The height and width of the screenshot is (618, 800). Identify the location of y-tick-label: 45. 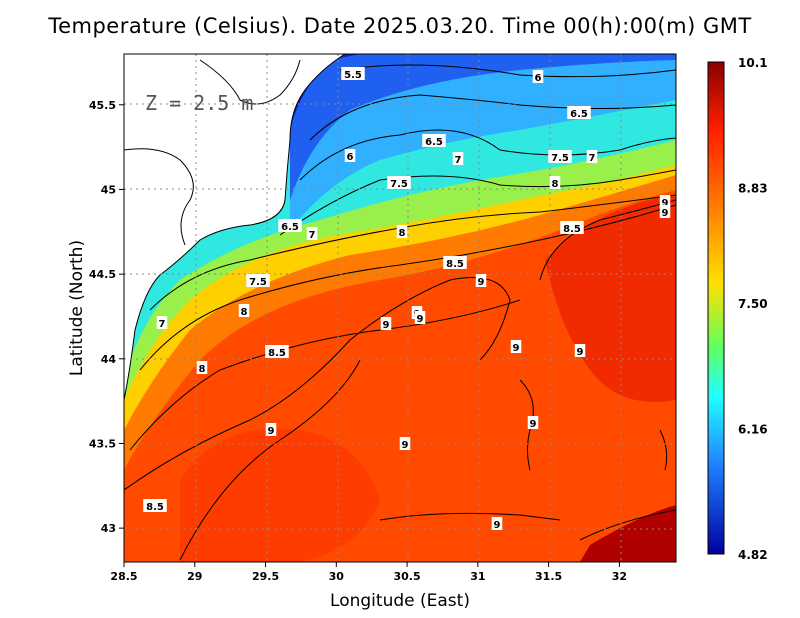
(108, 189).